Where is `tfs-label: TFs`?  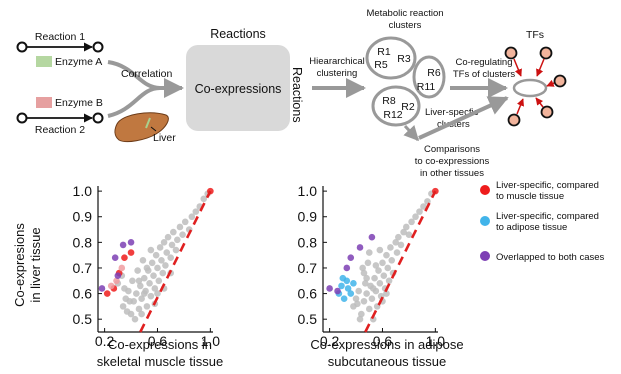 tfs-label: TFs is located at coordinates (535, 35).